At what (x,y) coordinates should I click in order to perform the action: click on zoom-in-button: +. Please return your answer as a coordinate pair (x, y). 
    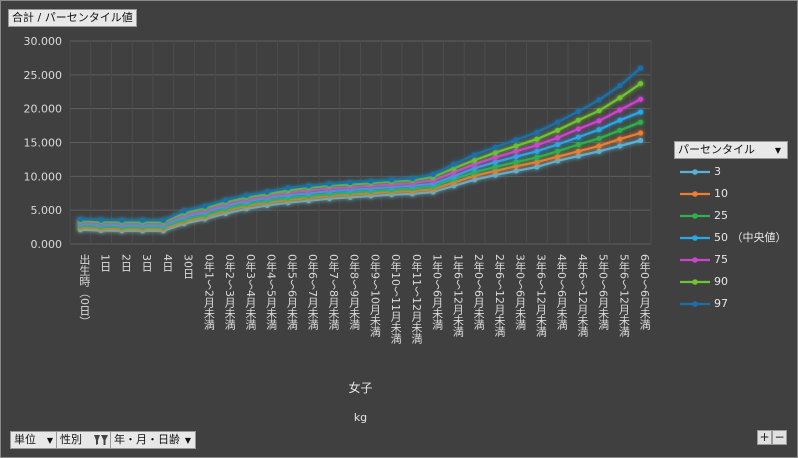
    Looking at the image, I should click on (764, 437).